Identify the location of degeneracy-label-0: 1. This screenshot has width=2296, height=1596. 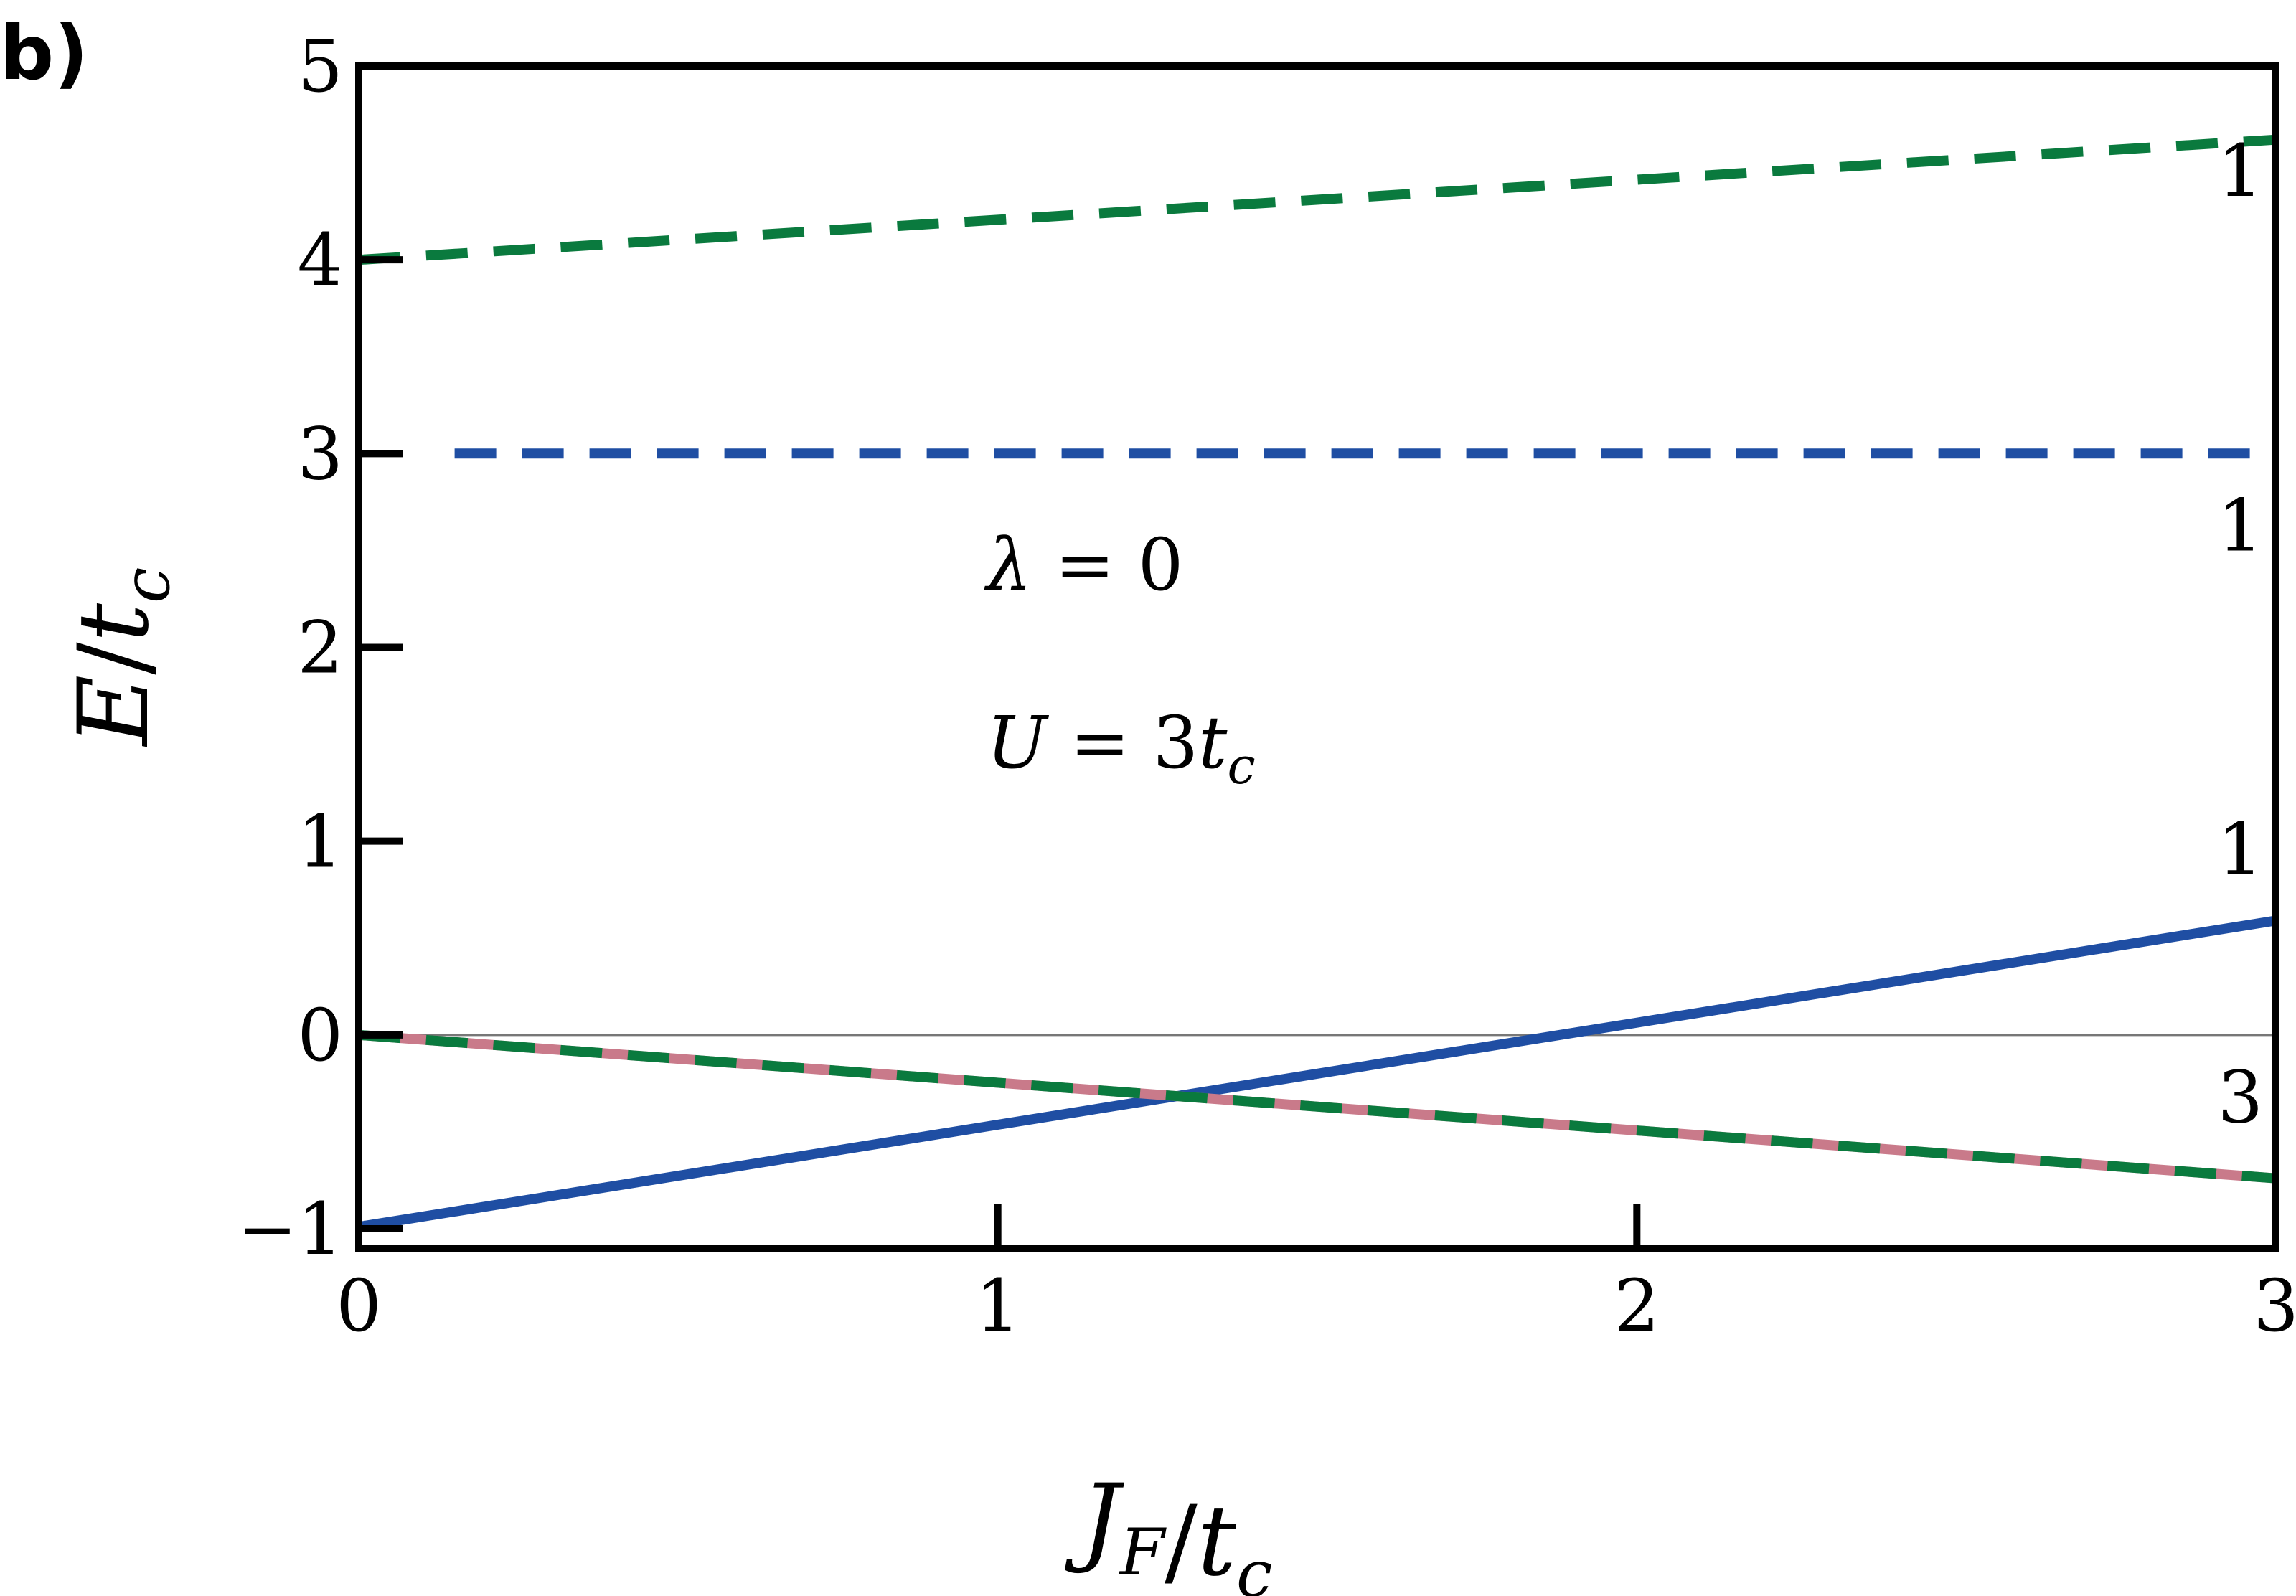
(2241, 171).